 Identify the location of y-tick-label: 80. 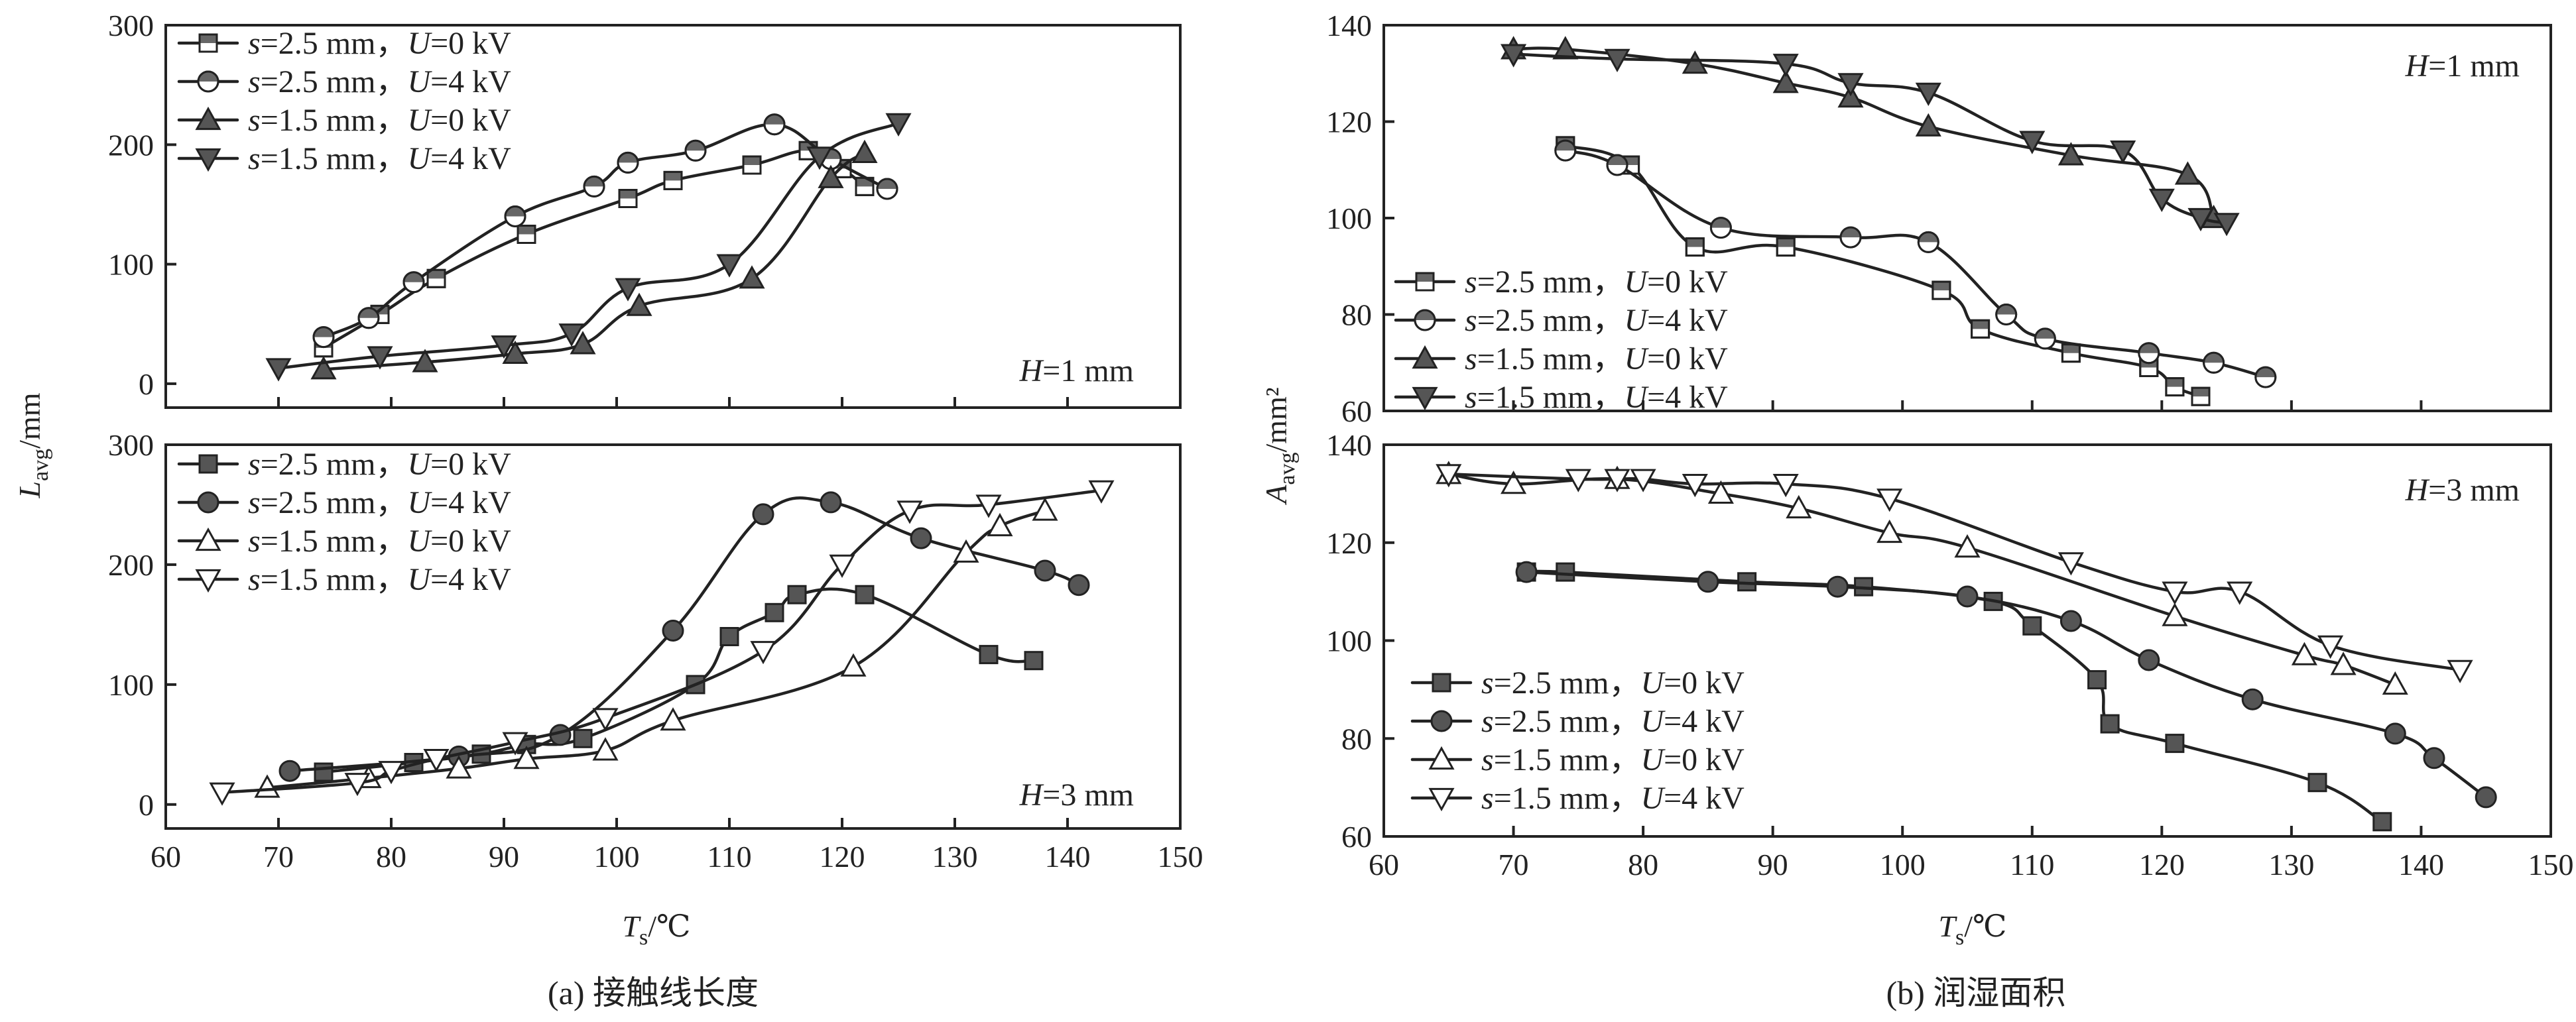
(1356, 739).